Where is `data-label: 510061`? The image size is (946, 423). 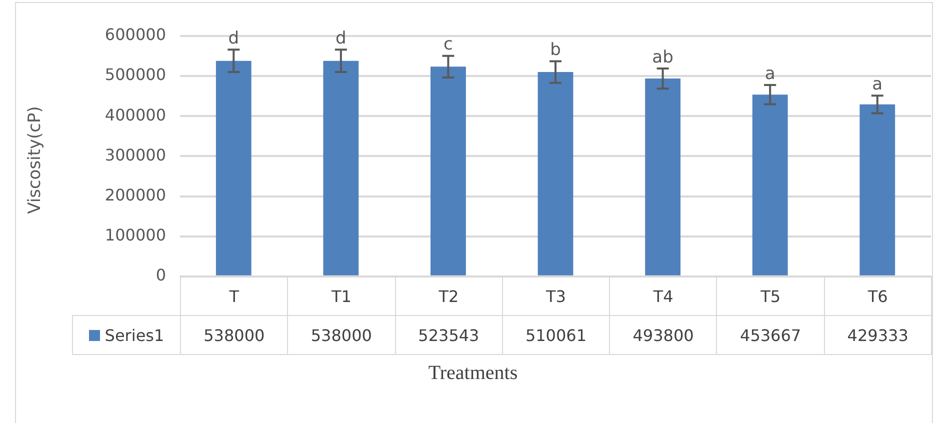
data-label: 510061 is located at coordinates (556, 335).